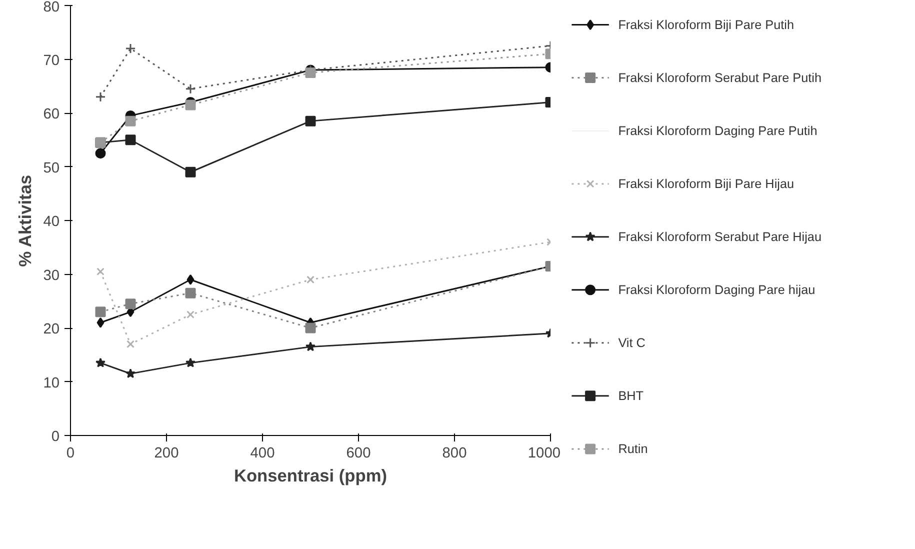 This screenshot has height=549, width=915. What do you see at coordinates (720, 77) in the screenshot?
I see `legend-label: Fraksi Kloroform Serabut Pare Putih` at bounding box center [720, 77].